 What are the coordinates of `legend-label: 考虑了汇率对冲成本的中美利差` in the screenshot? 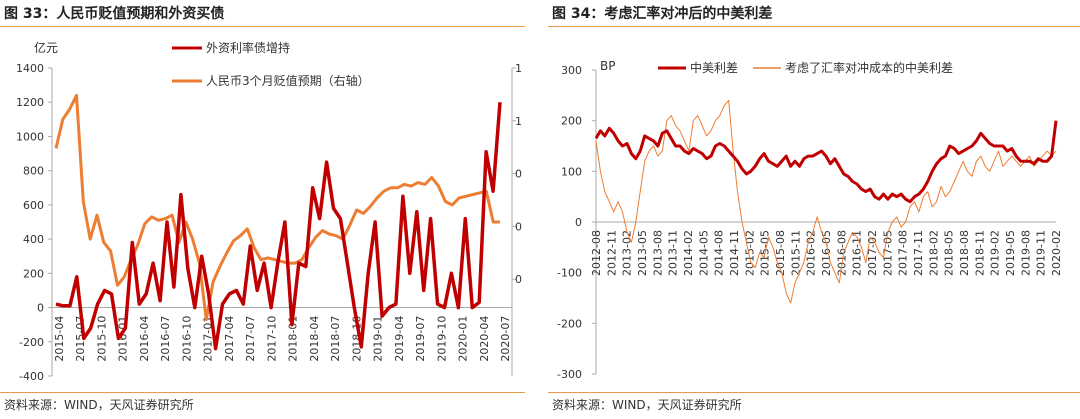 It's located at (869, 67).